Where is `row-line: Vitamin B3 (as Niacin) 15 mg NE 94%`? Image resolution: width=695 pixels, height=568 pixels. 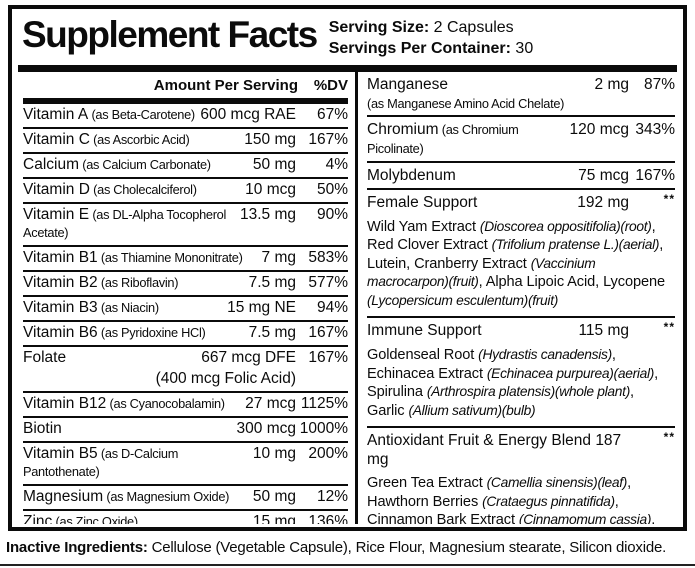 row-line: Vitamin B3 (as Niacin) 15 mg NE 94% is located at coordinates (185, 308).